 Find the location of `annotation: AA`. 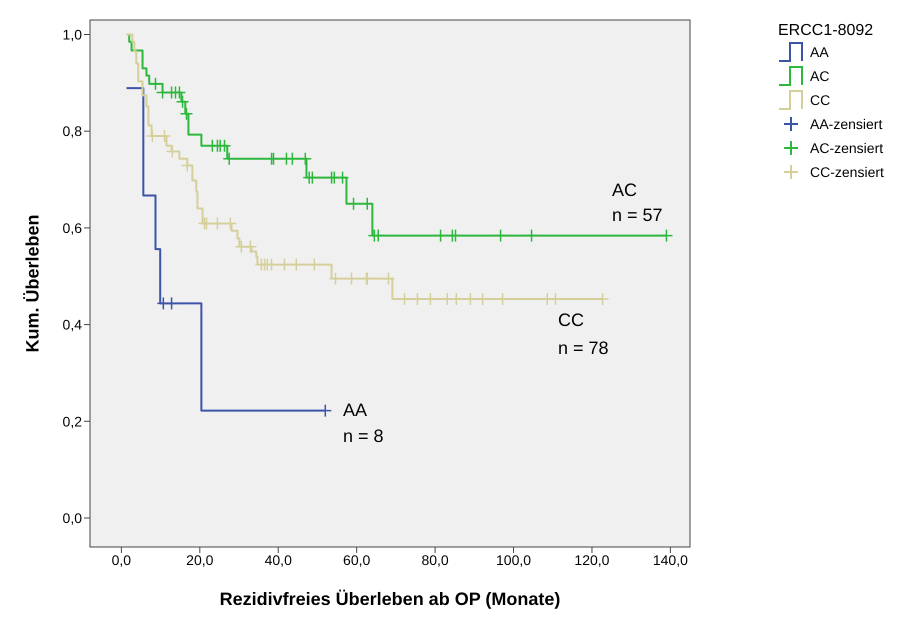

annotation: AA is located at coordinates (355, 410).